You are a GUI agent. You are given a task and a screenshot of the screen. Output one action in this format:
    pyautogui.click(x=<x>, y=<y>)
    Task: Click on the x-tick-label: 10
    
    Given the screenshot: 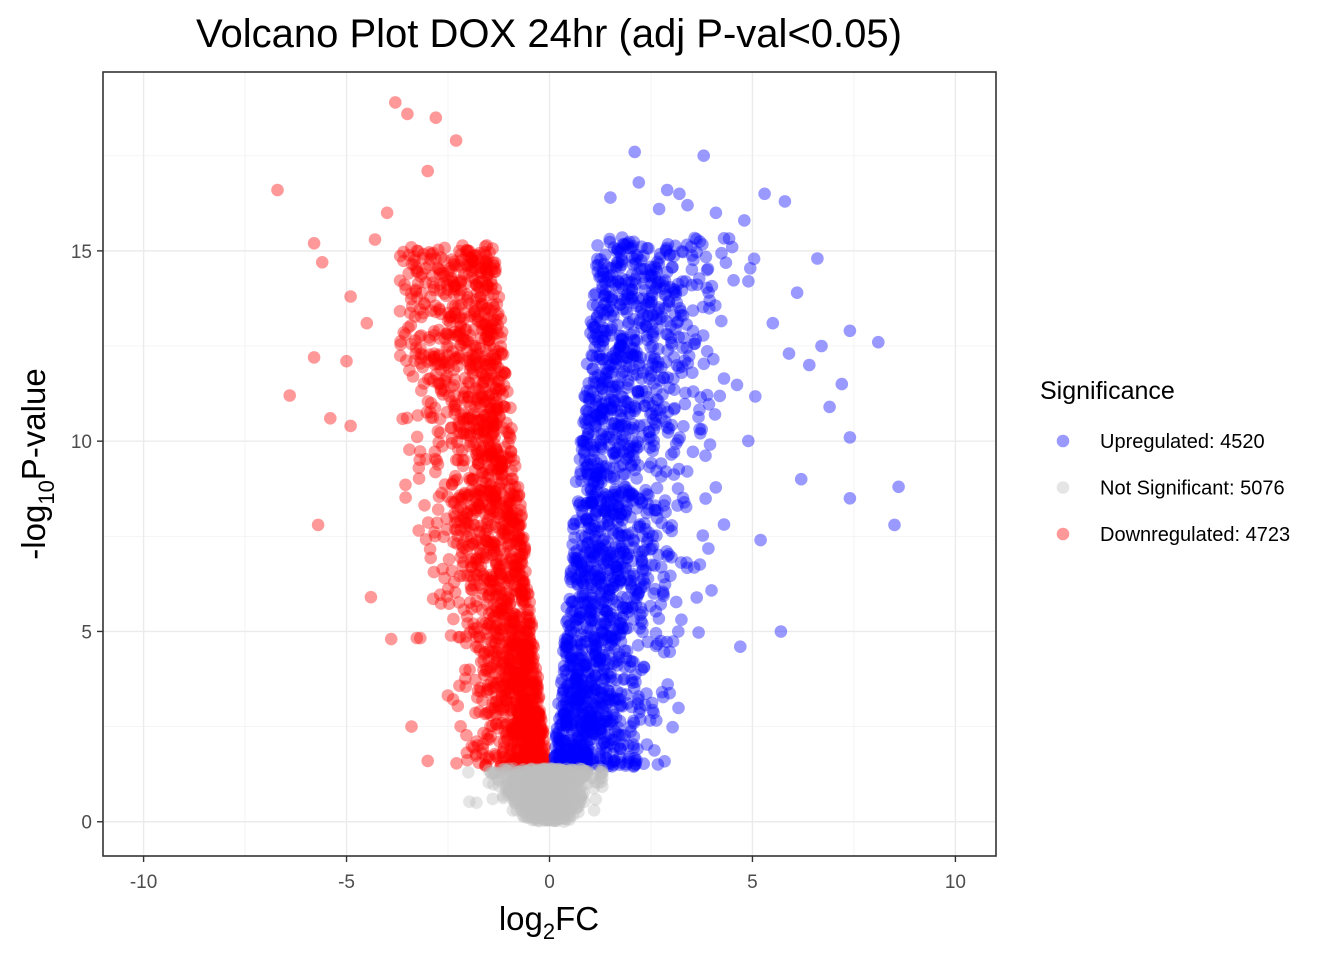 What is the action you would take?
    pyautogui.click(x=955, y=882)
    